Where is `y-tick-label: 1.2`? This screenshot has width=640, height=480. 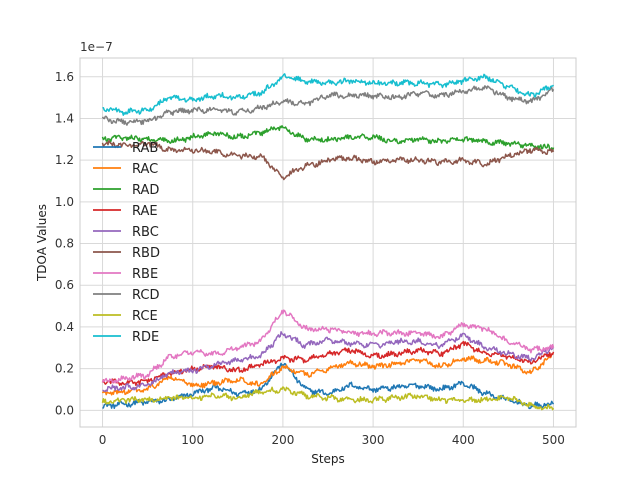 y-tick-label: 1.2 is located at coordinates (64, 160).